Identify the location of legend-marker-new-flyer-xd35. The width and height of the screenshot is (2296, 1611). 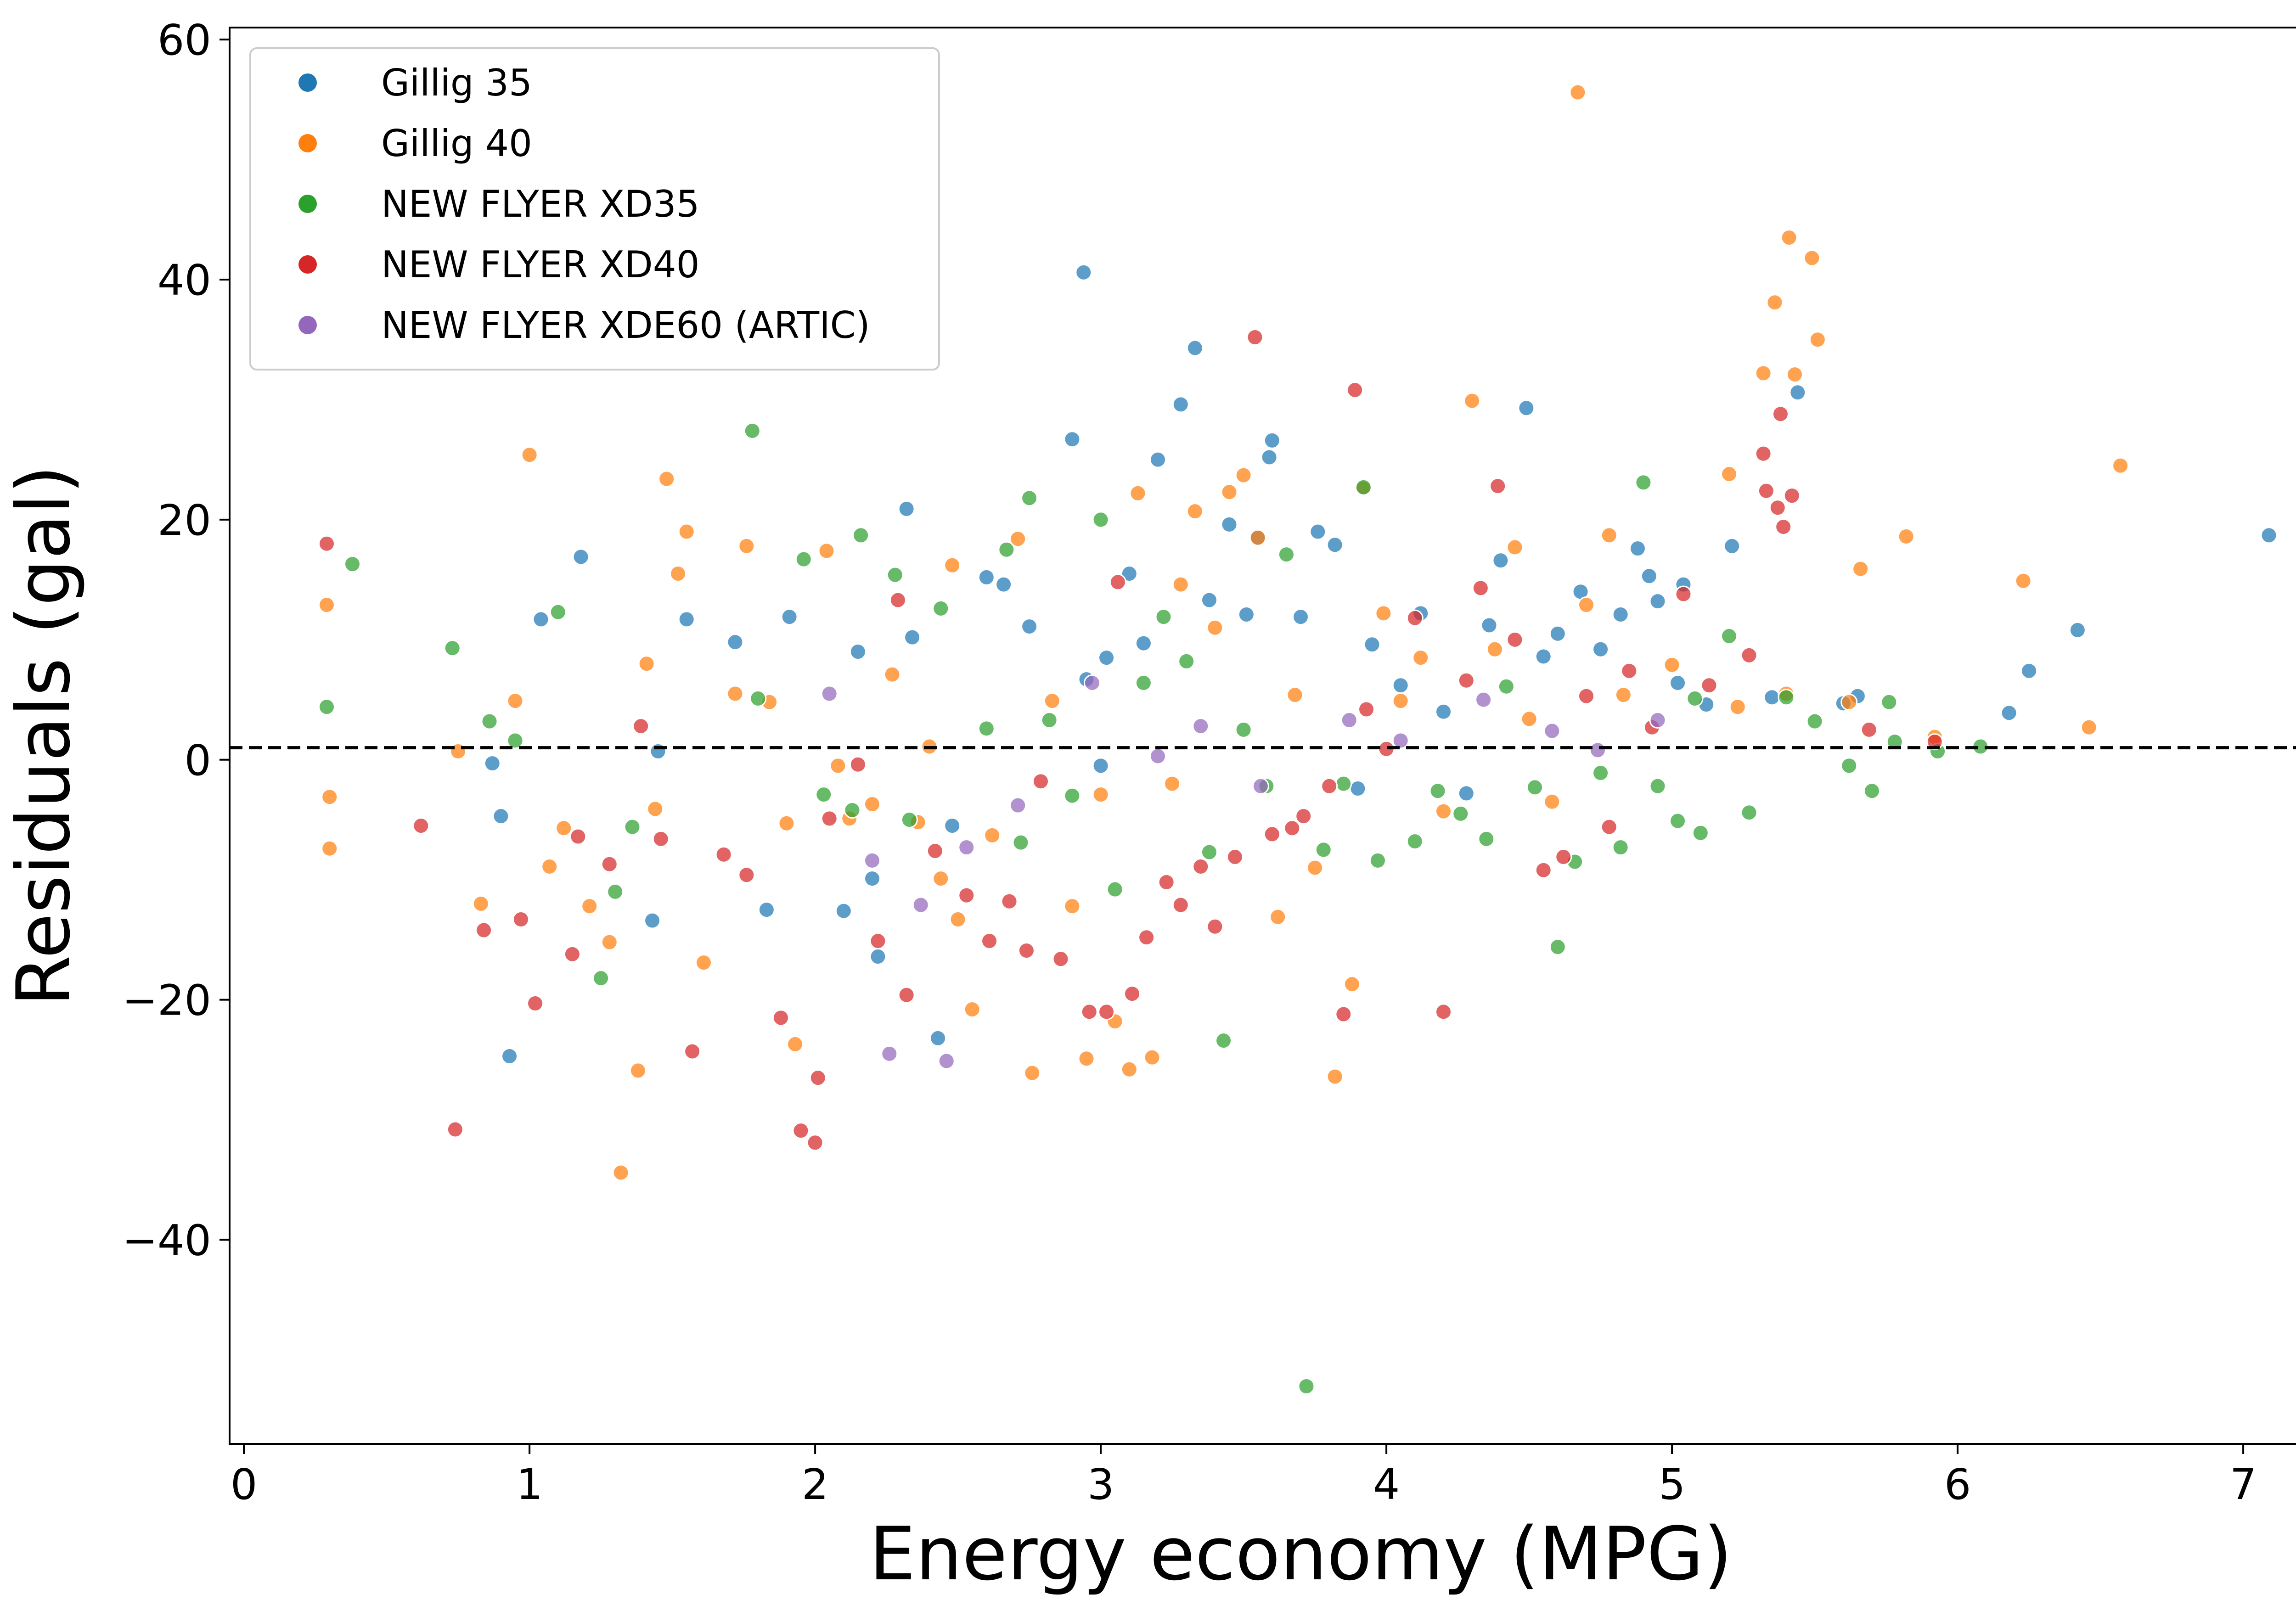
(308, 204).